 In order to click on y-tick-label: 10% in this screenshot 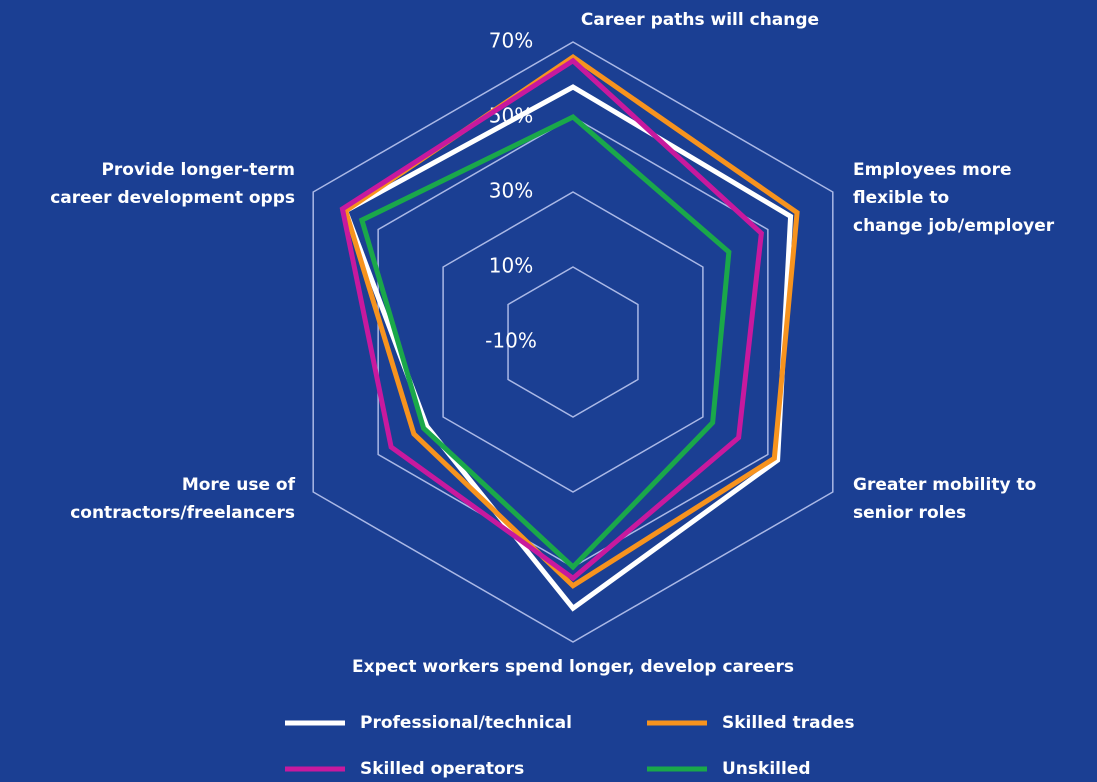, I will do `click(511, 266)`.